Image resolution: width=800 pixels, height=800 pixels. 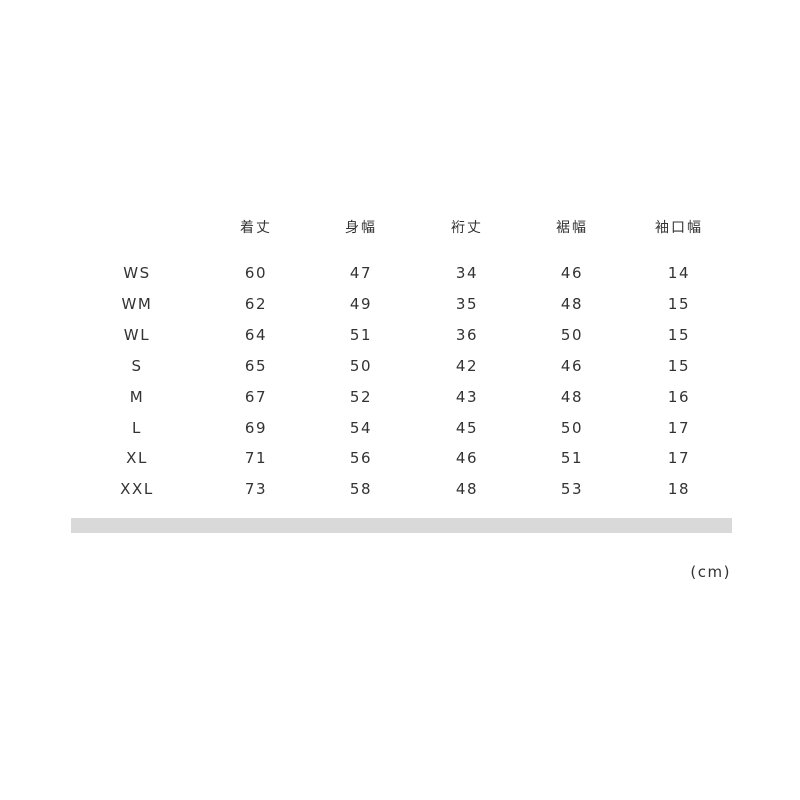 What do you see at coordinates (361, 273) in the screenshot?
I see `table-cell: 47` at bounding box center [361, 273].